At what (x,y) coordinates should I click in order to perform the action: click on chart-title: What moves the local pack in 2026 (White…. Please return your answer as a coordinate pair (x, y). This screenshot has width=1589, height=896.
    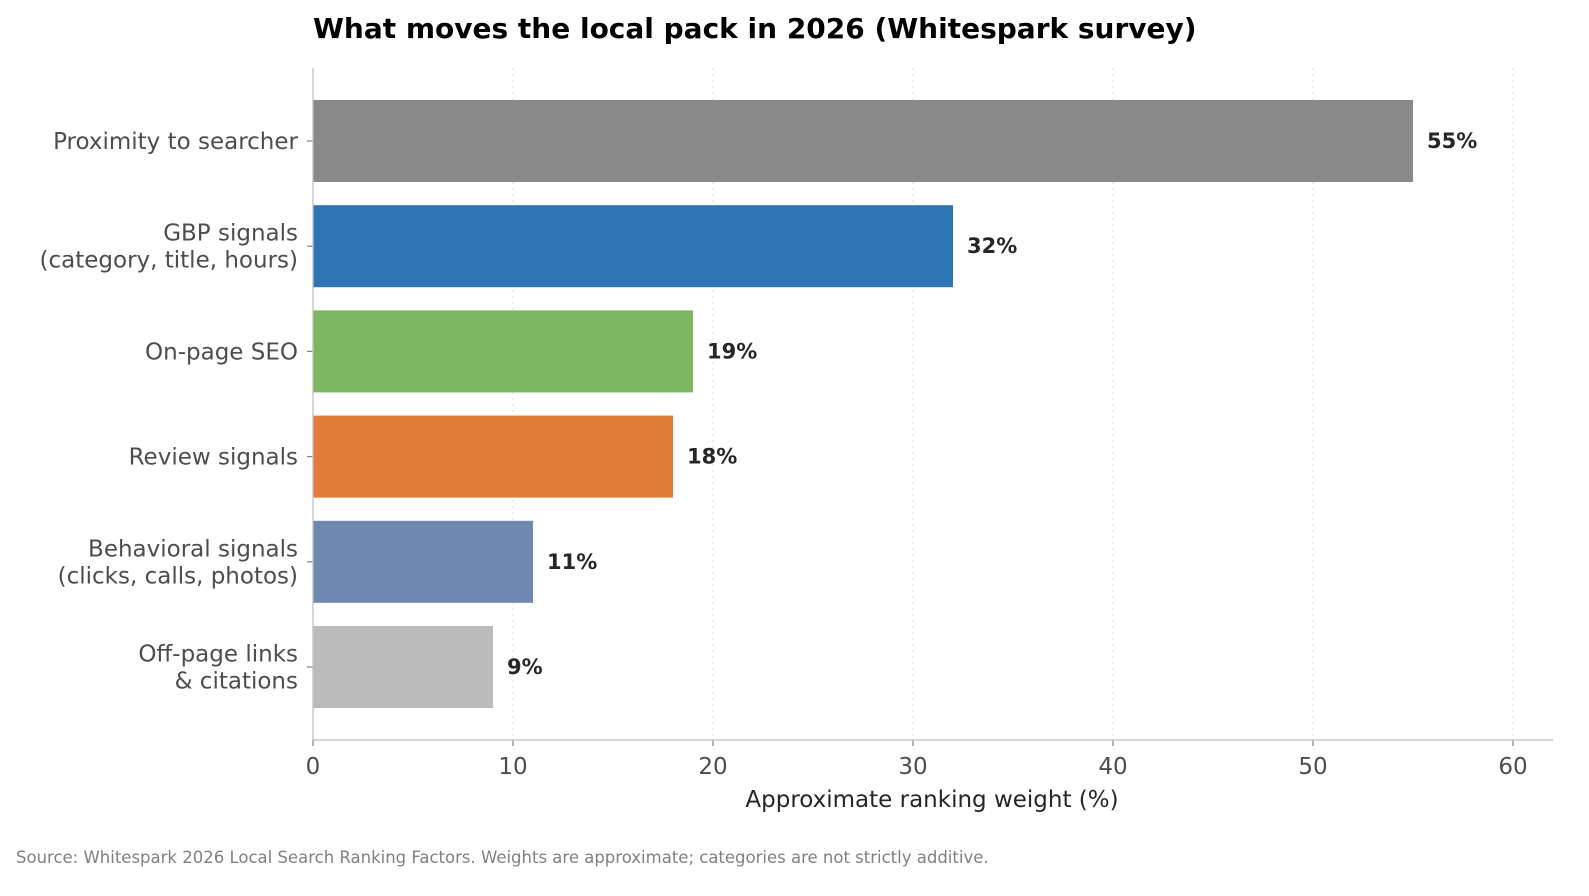
    Looking at the image, I should click on (755, 28).